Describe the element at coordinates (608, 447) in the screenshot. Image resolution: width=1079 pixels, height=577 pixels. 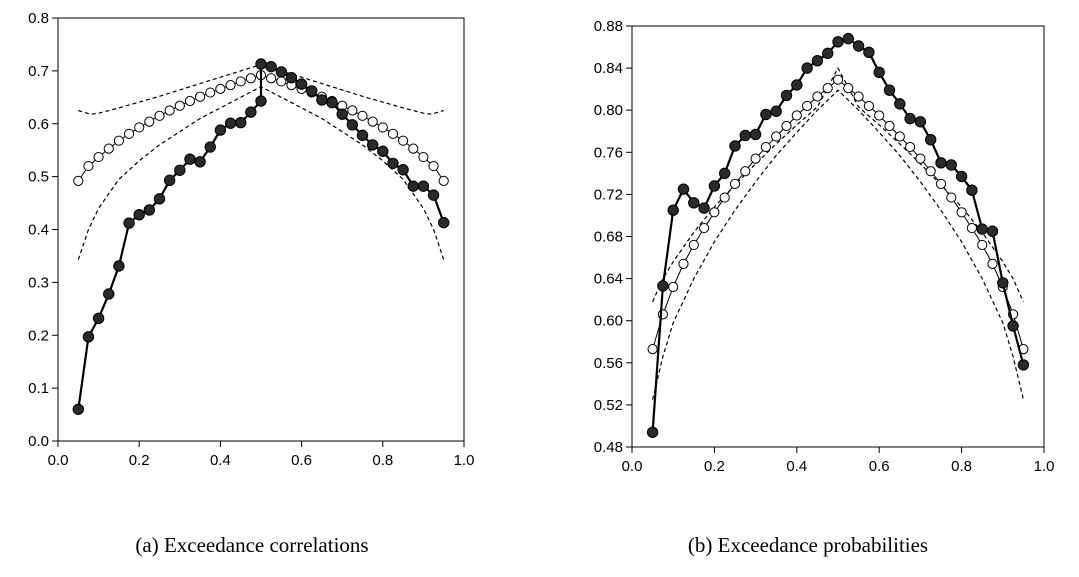
I see `y-tick-label: 0.48` at that location.